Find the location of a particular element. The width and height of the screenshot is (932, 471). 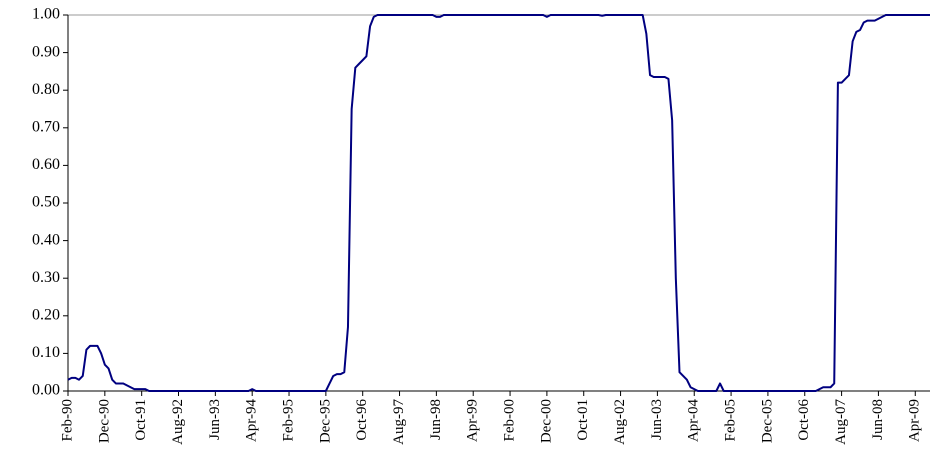

x-tick-label: Dec-90 is located at coordinates (104, 421).